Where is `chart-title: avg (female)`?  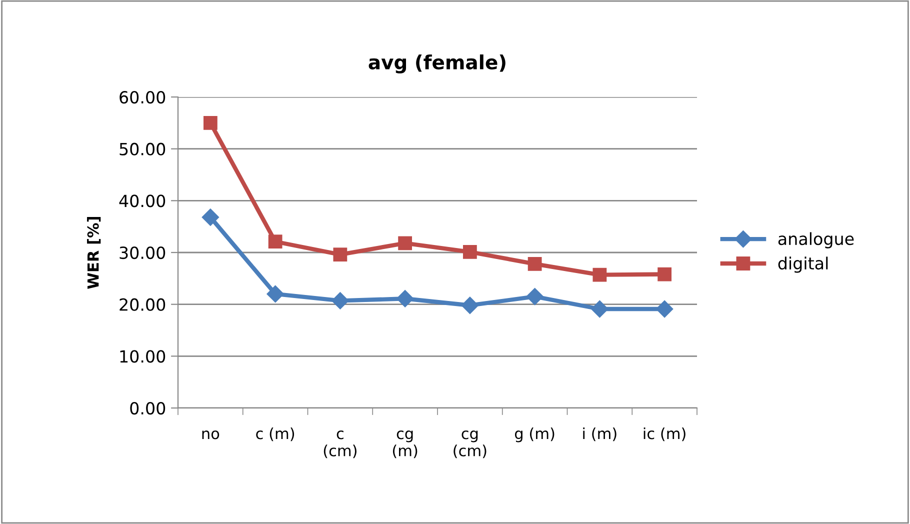 chart-title: avg (female) is located at coordinates (437, 64).